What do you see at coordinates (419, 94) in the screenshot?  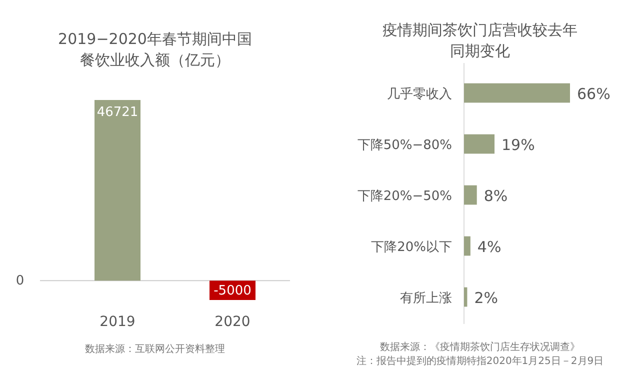 I see `y-tick-label: 几乎零收入` at bounding box center [419, 94].